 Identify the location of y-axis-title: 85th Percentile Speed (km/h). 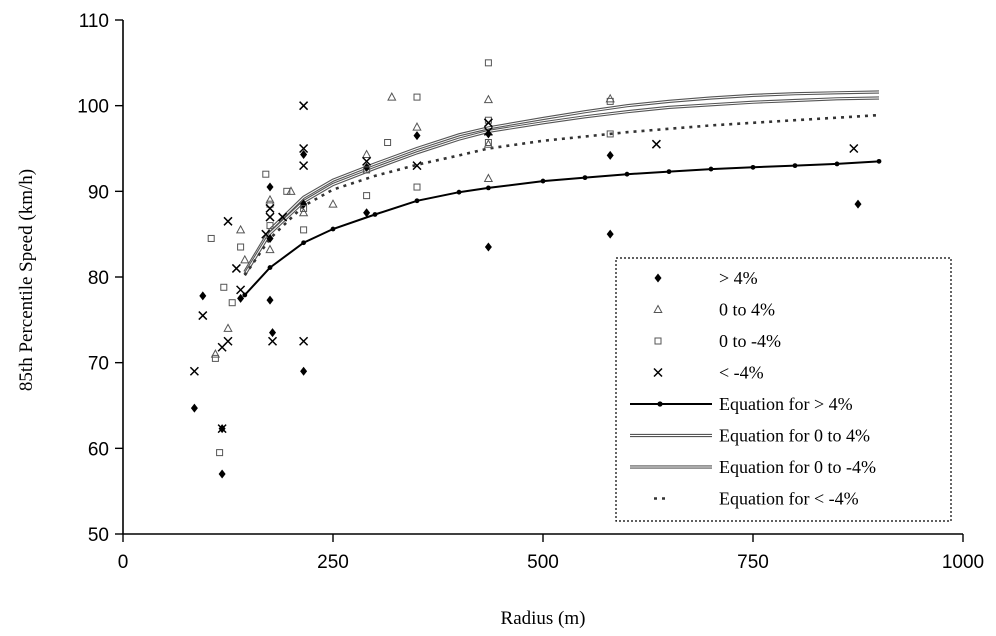
(26, 280).